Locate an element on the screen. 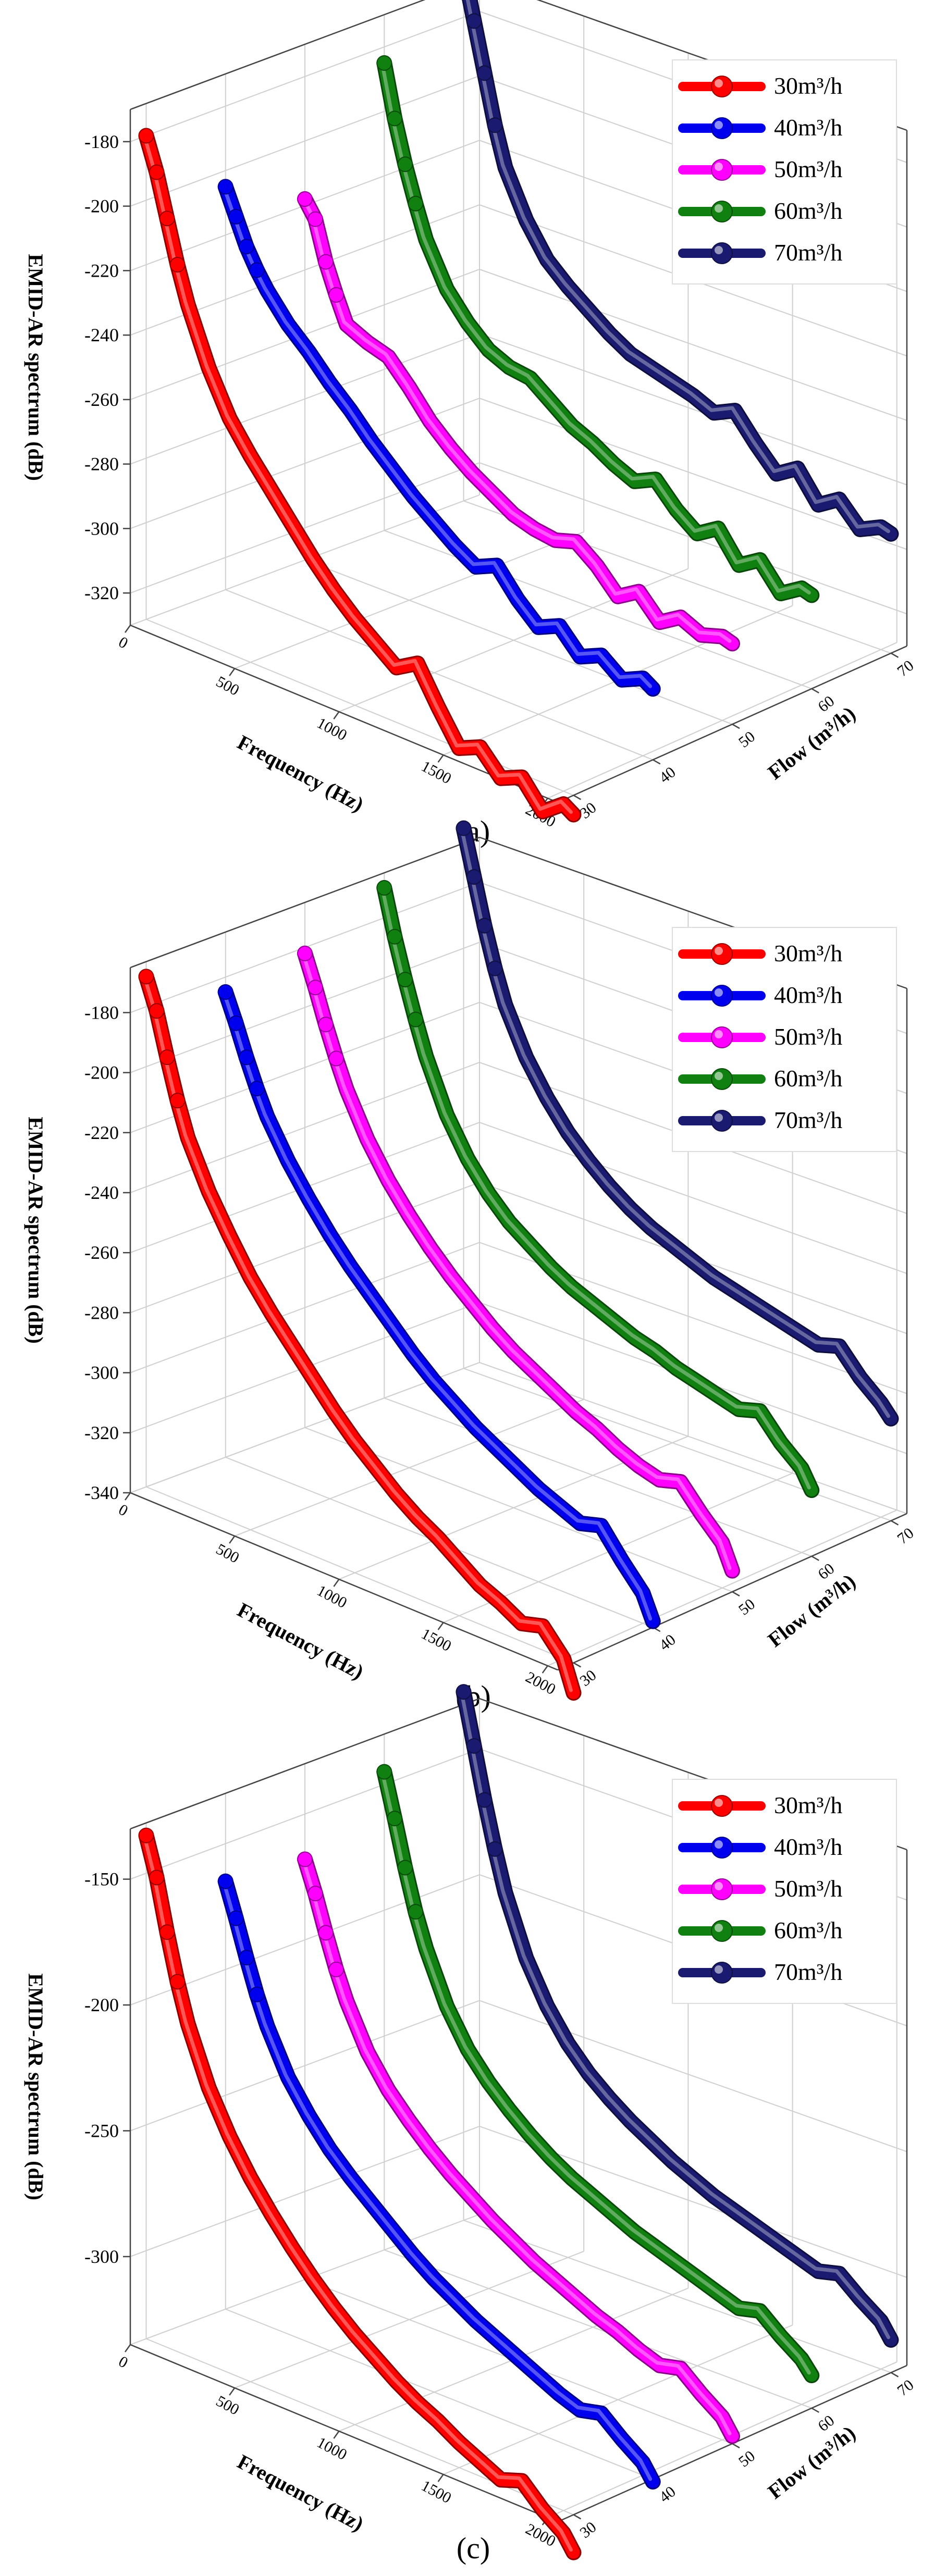 Image resolution: width=947 pixels, height=2576 pixels. flow-tick-label: 40 is located at coordinates (668, 2494).